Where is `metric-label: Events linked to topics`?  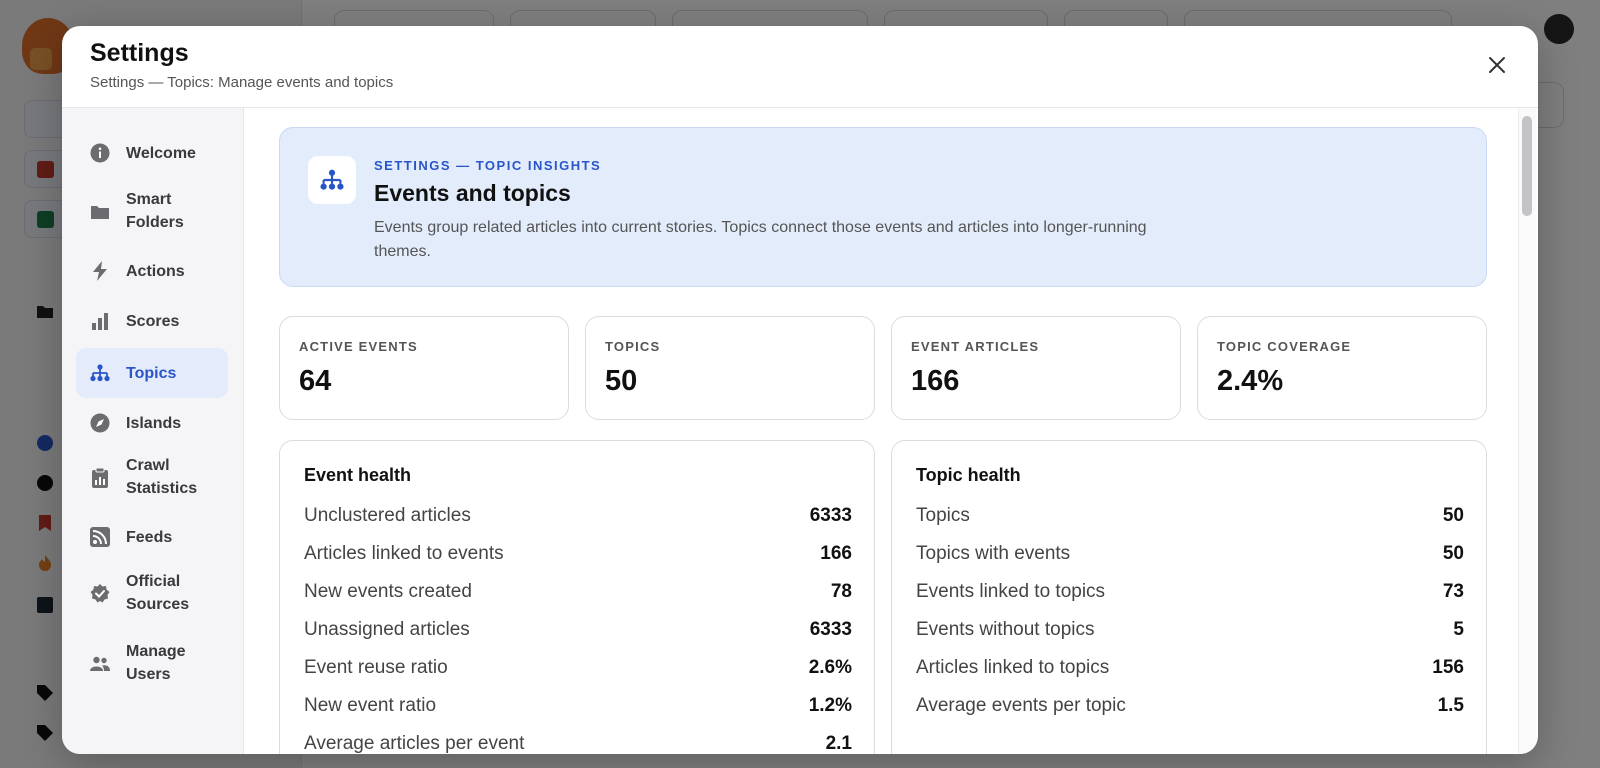 metric-label: Events linked to topics is located at coordinates (1011, 591).